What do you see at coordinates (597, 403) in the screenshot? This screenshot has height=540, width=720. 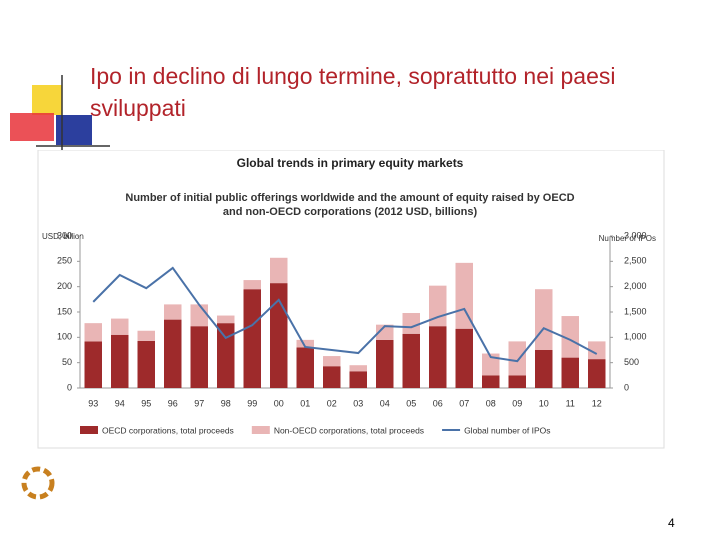 I see `x-tick-label: 12` at bounding box center [597, 403].